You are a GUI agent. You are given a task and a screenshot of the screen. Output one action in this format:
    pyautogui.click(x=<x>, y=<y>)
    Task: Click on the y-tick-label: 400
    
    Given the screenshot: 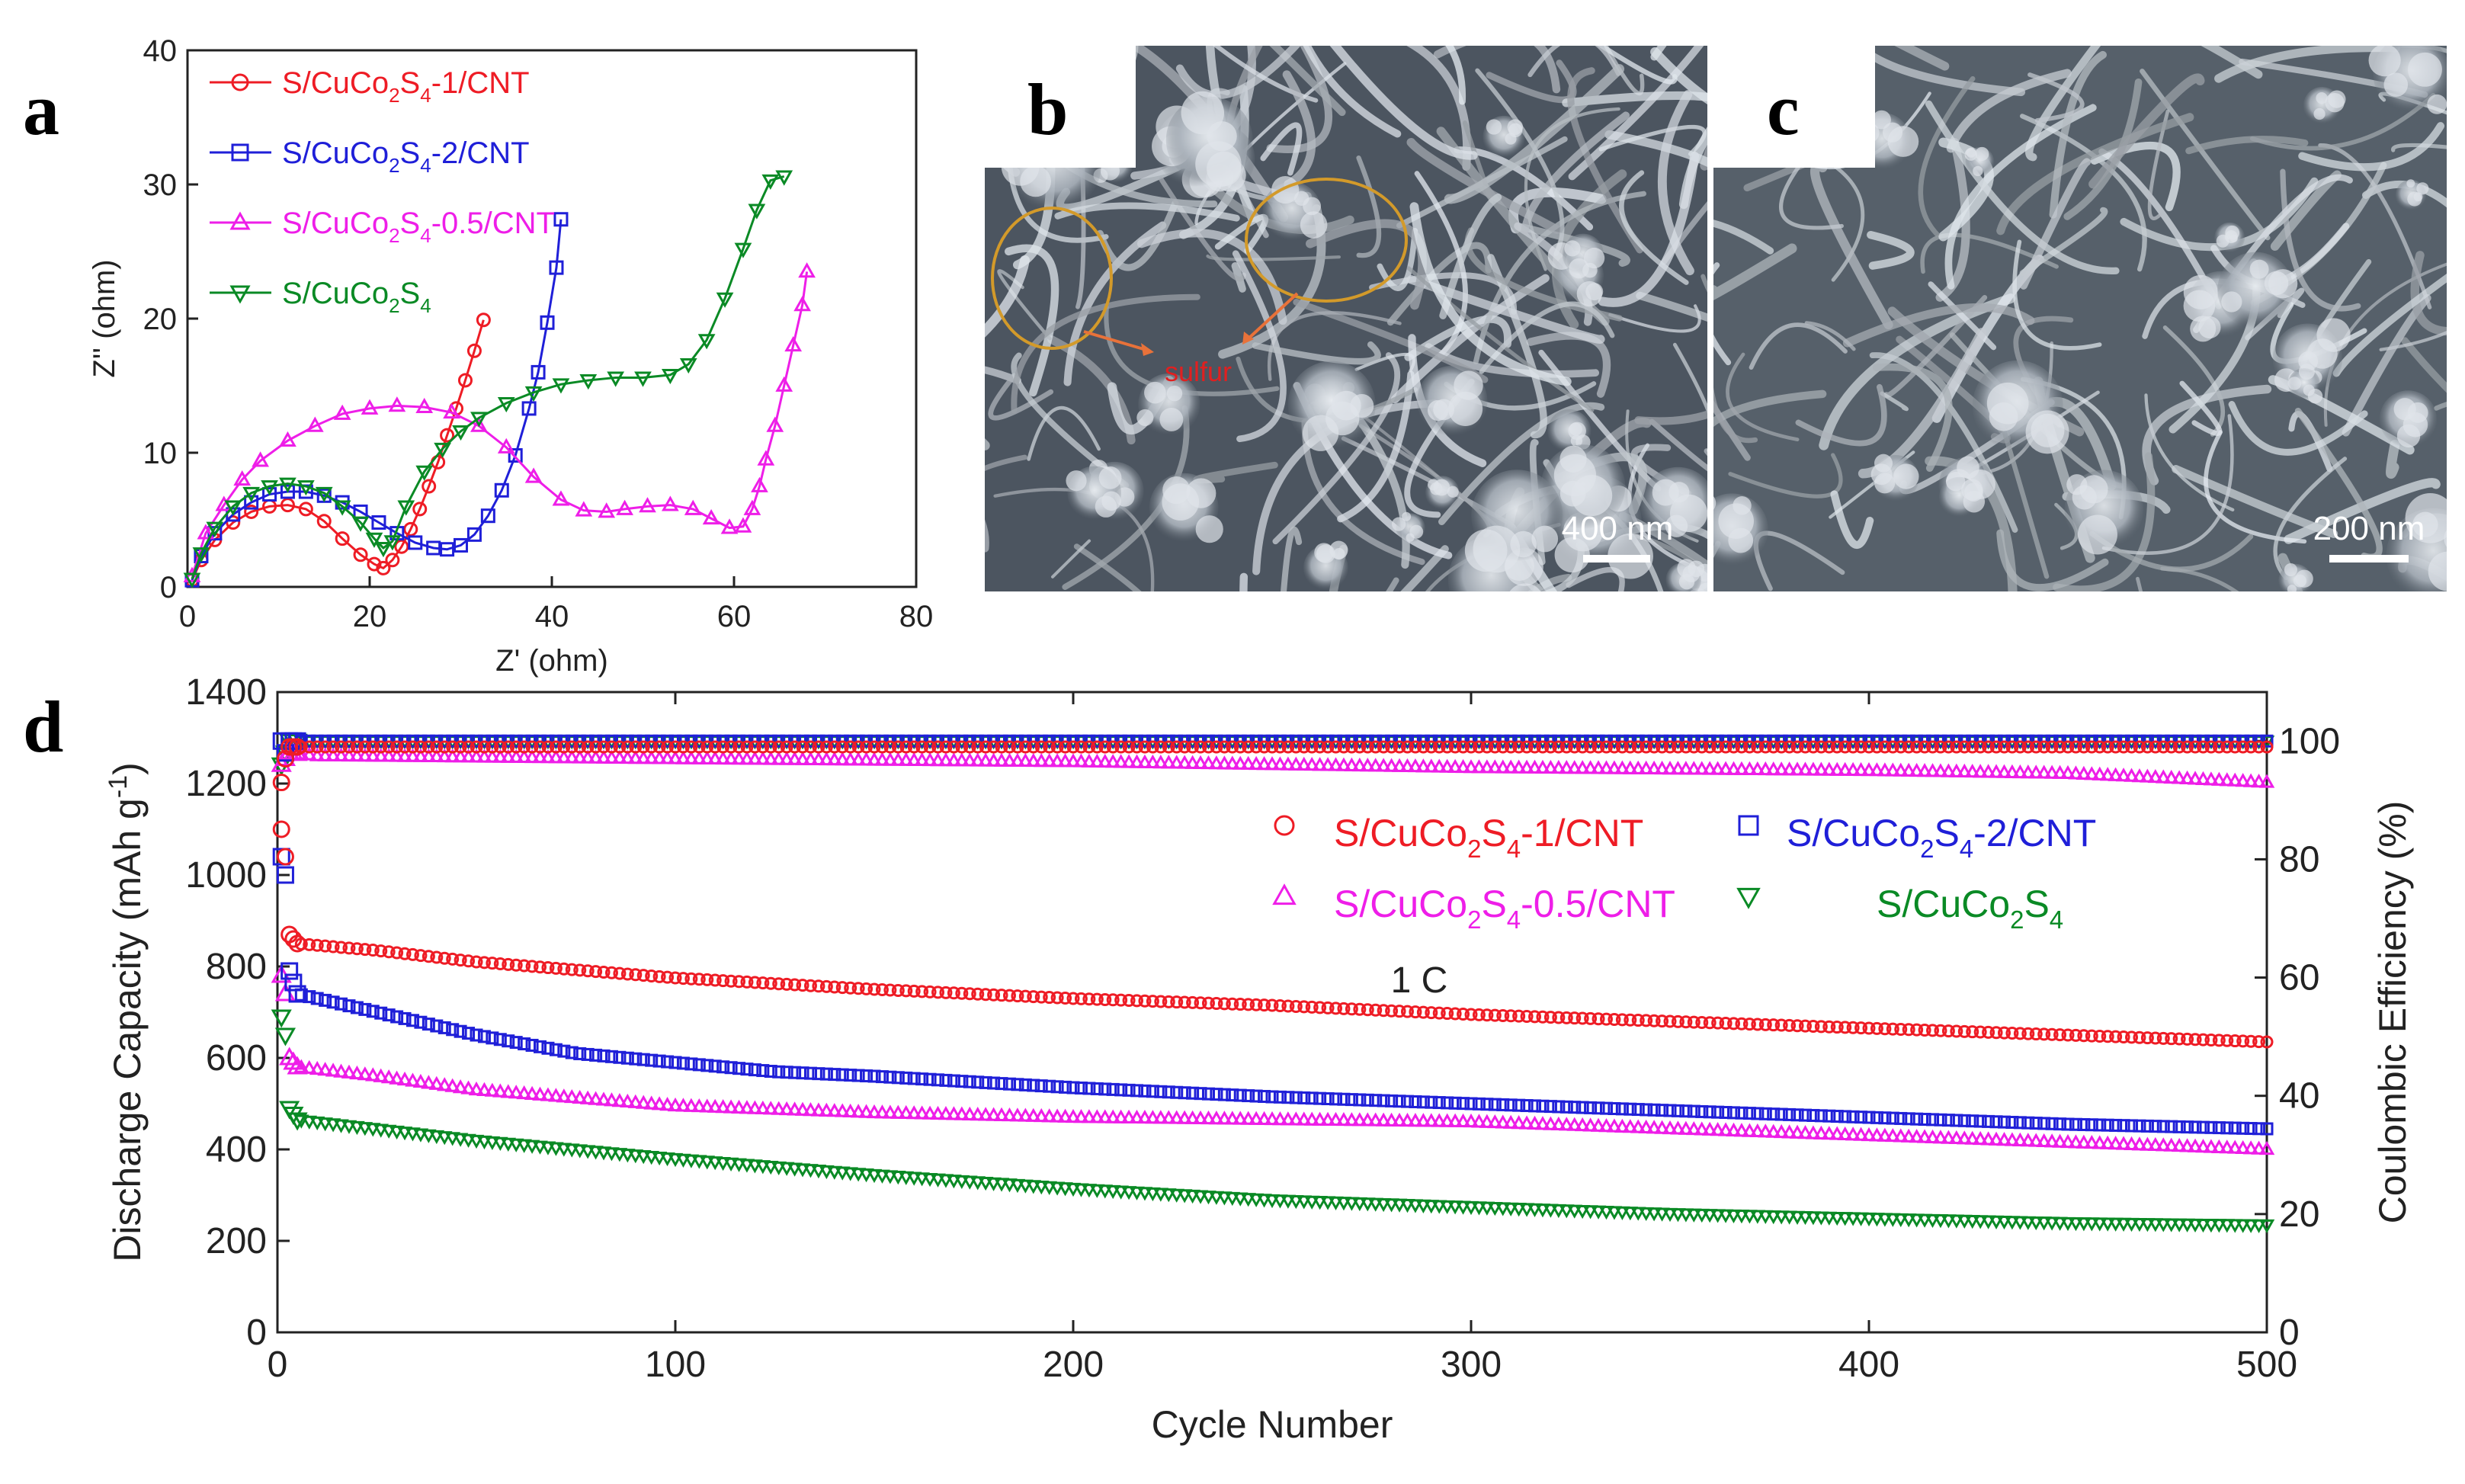 What is the action you would take?
    pyautogui.click(x=237, y=1150)
    